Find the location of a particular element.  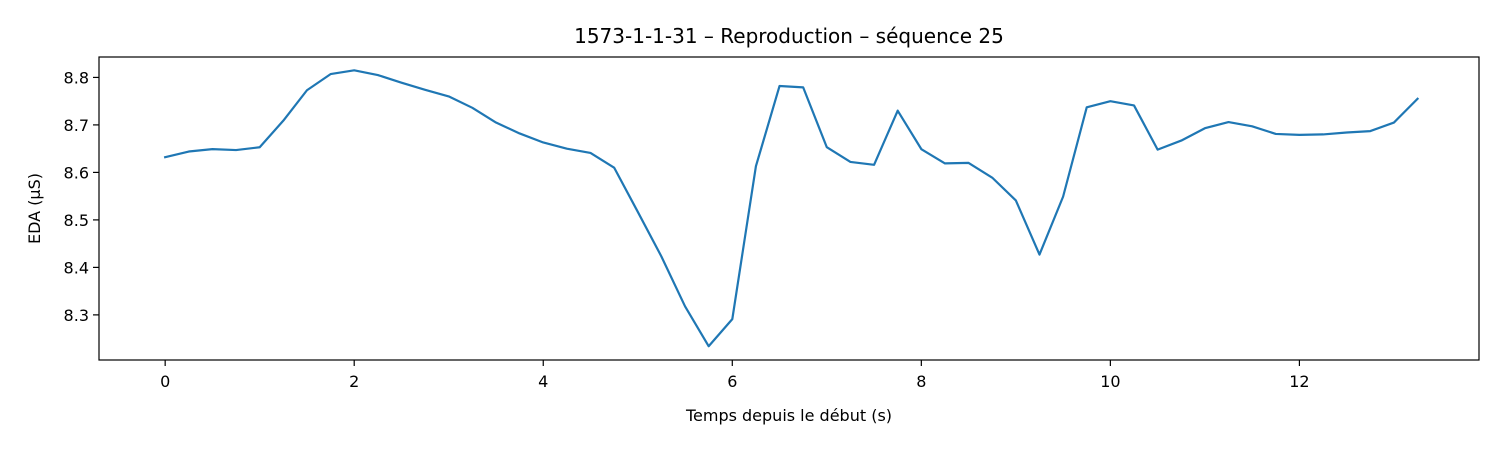

y-tick-label: 8.6 is located at coordinates (76, 172).